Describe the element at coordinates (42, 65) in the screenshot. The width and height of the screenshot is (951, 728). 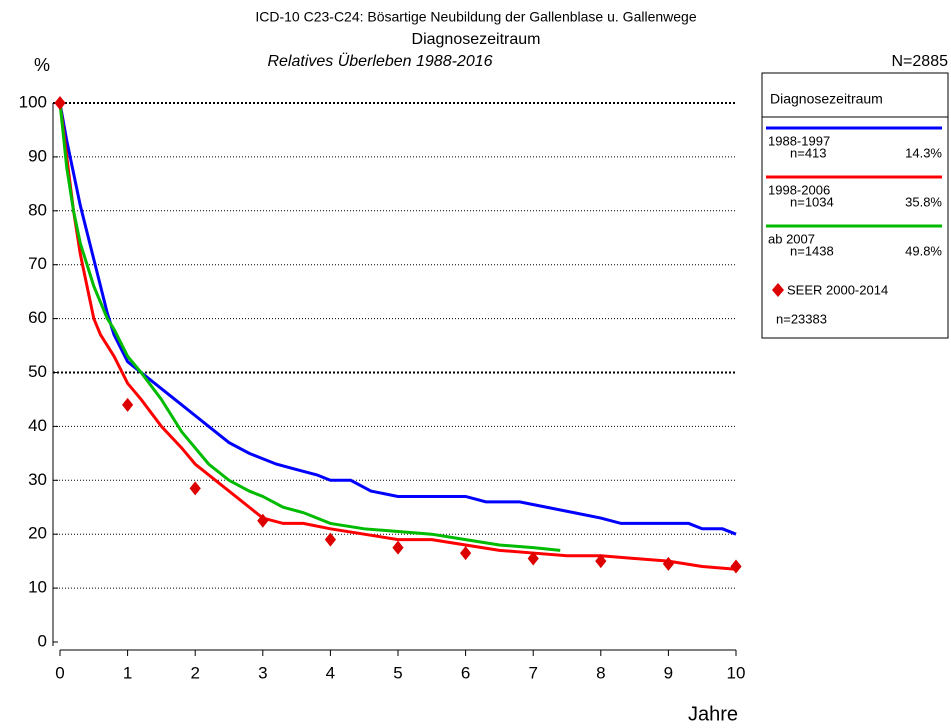
I see `y-axis-label: %` at that location.